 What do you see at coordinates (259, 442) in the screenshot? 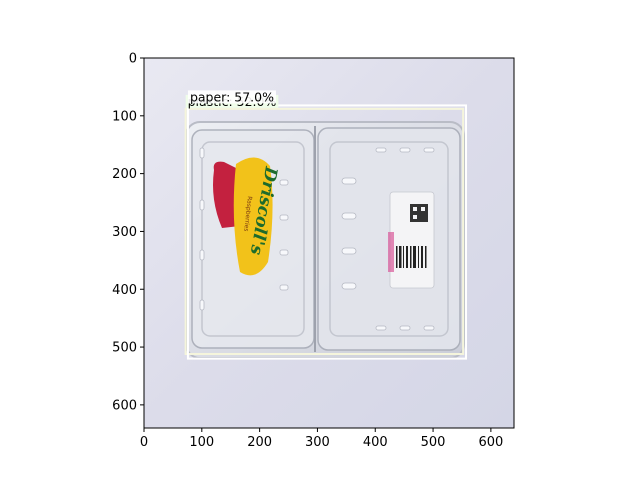
I see `x-tick-label: 200` at bounding box center [259, 442].